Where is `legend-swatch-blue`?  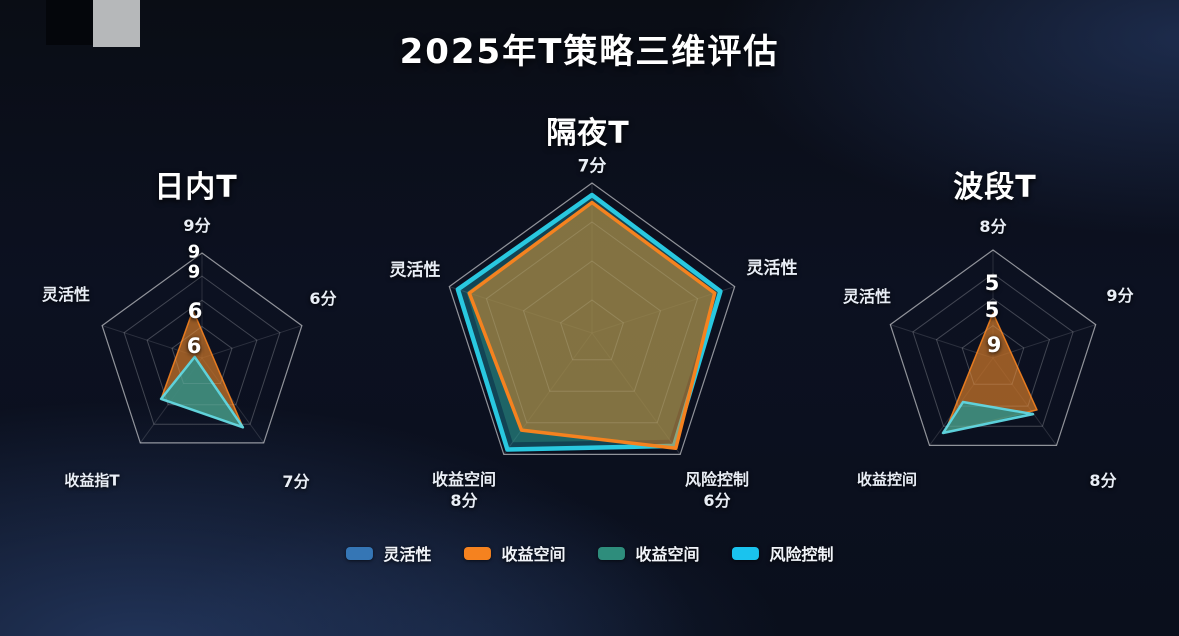 legend-swatch-blue is located at coordinates (359, 553).